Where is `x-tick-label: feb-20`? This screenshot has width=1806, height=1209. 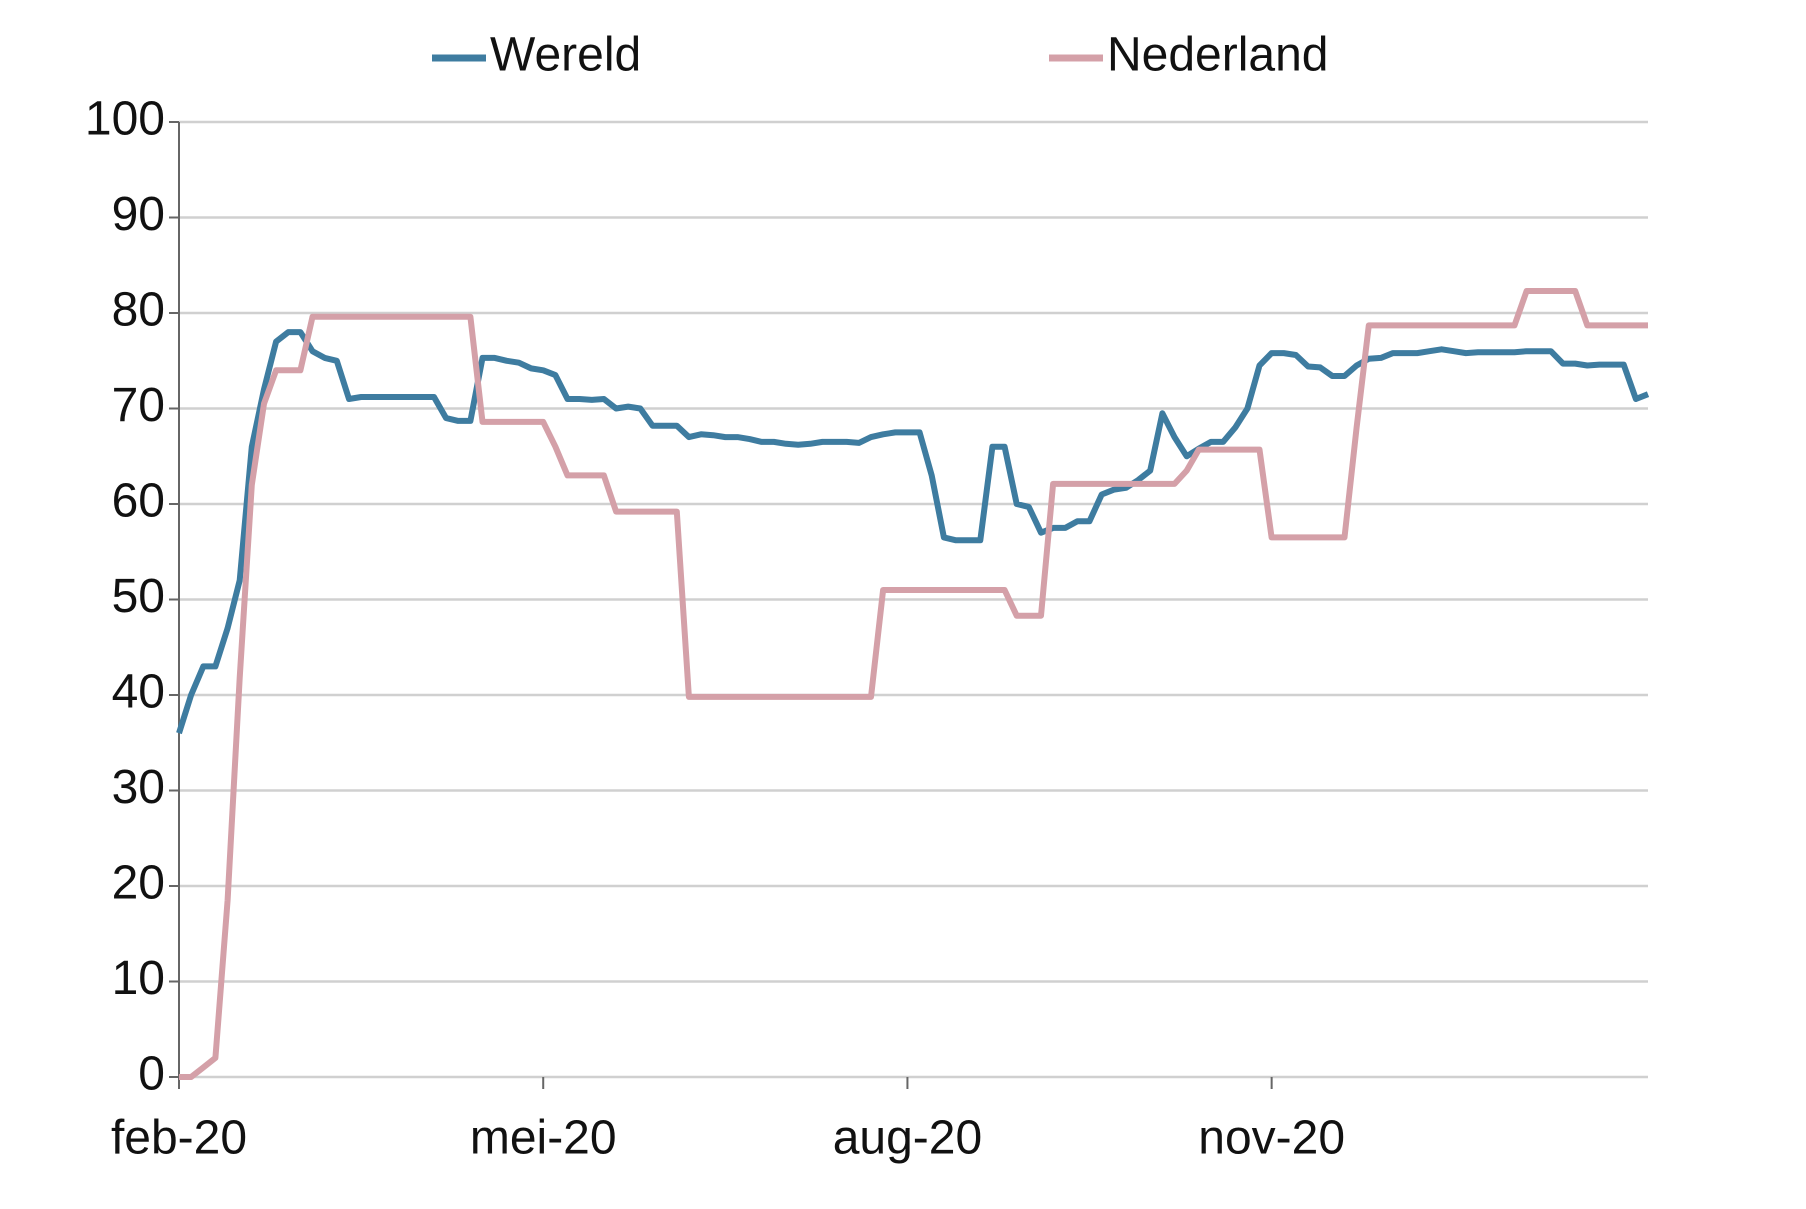 x-tick-label: feb-20 is located at coordinates (179, 1138).